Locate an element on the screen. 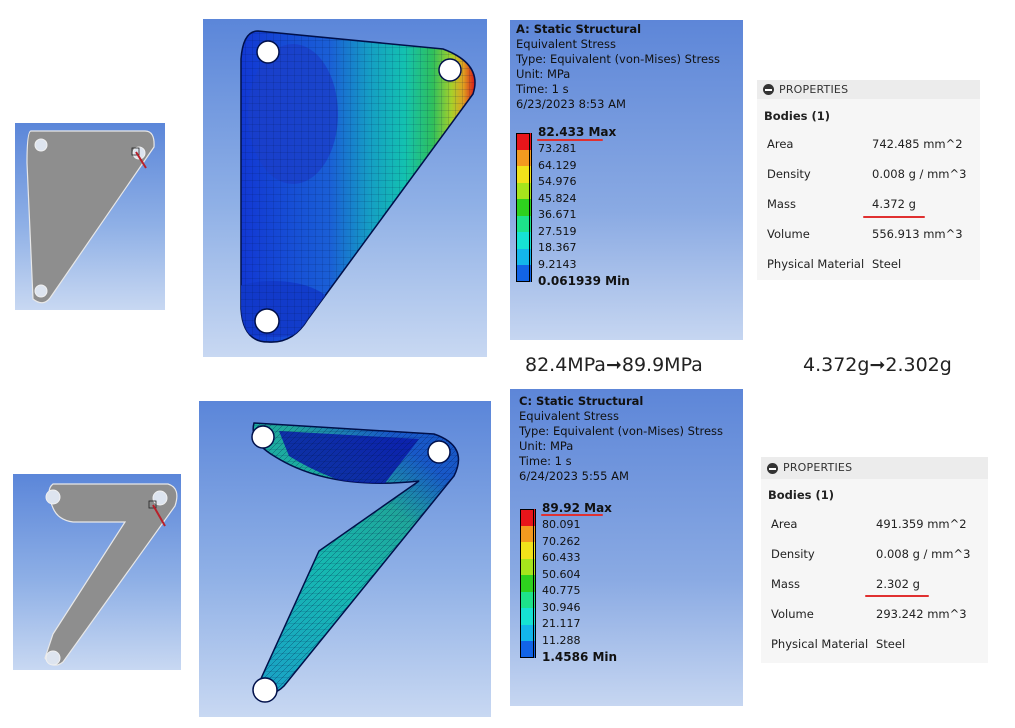  legend-label: 36.671 is located at coordinates (557, 214).